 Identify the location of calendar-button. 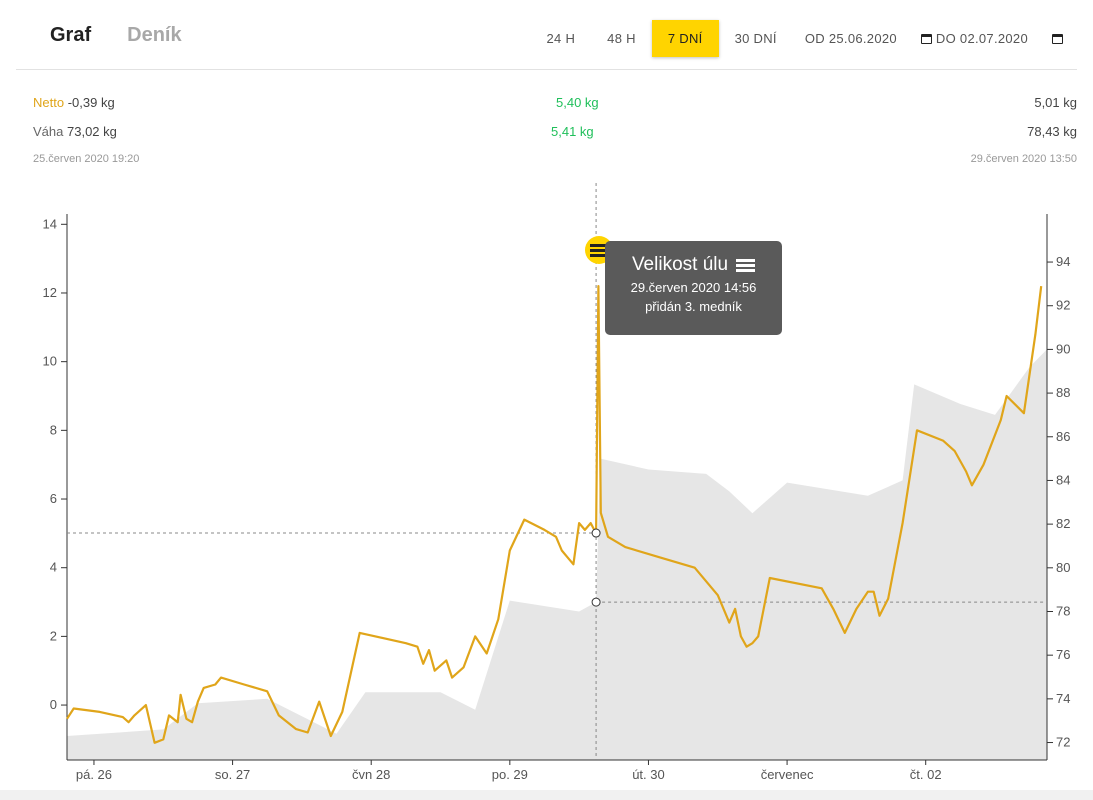
(1057, 39).